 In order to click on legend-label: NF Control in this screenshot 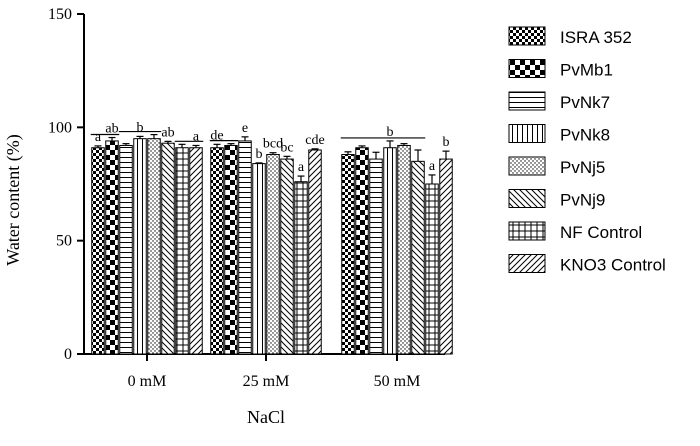, I will do `click(601, 232)`.